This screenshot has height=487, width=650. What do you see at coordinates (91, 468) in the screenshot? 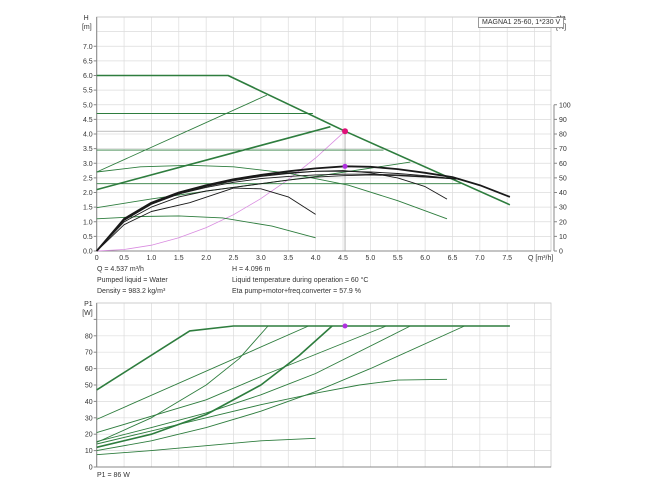
I see `power-tick-label: 0` at bounding box center [91, 468].